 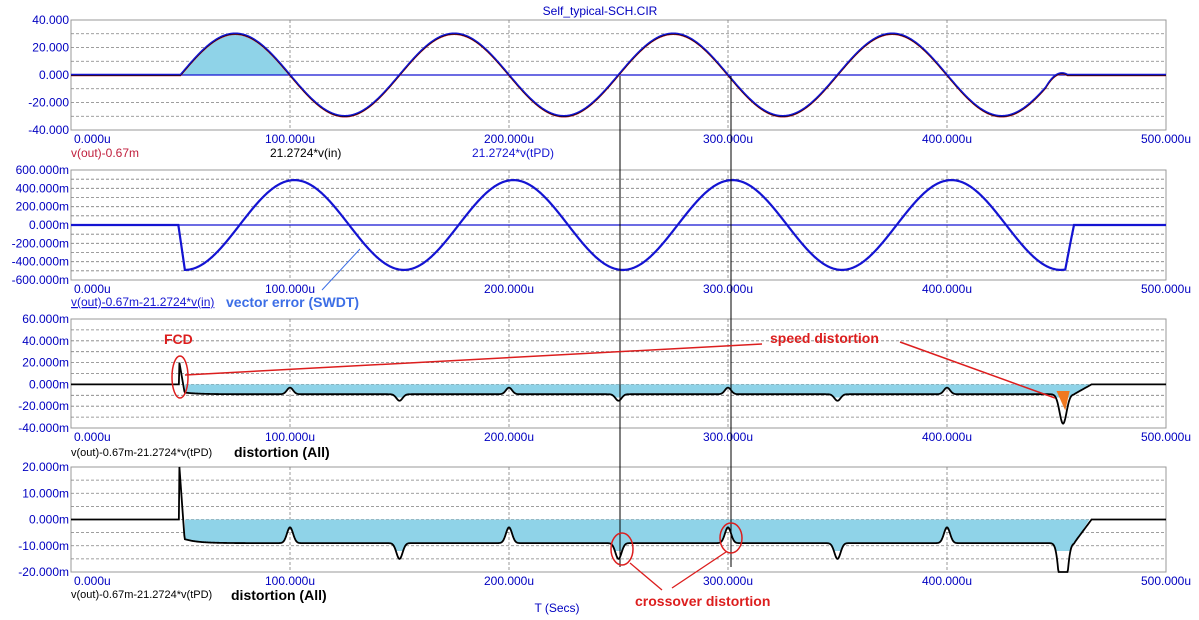 I want to click on y-tick-label: 0.000, so click(x=54, y=75).